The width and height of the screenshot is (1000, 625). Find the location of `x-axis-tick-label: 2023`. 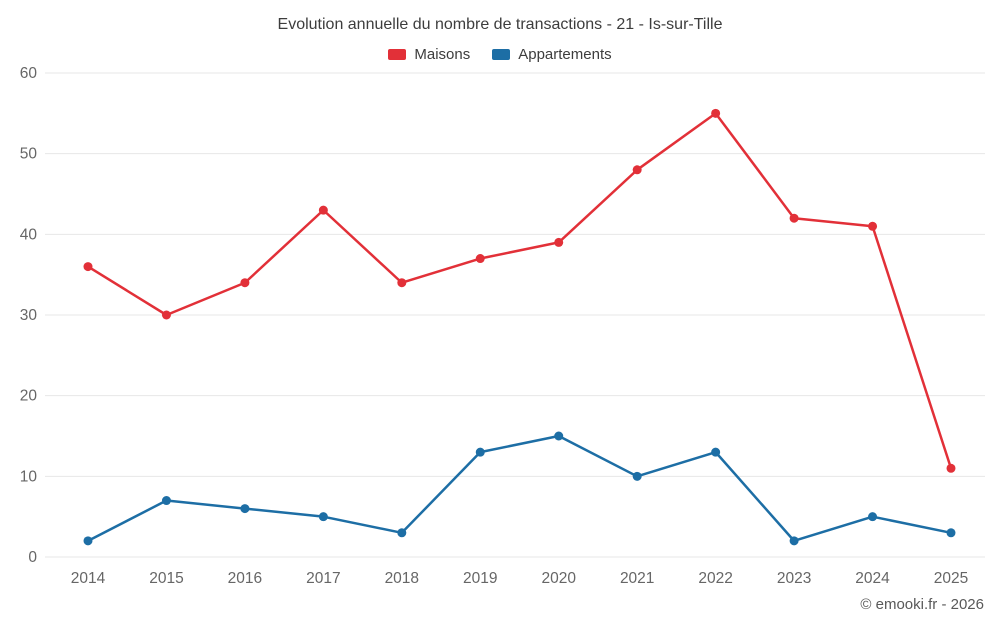

x-axis-tick-label: 2023 is located at coordinates (794, 578).